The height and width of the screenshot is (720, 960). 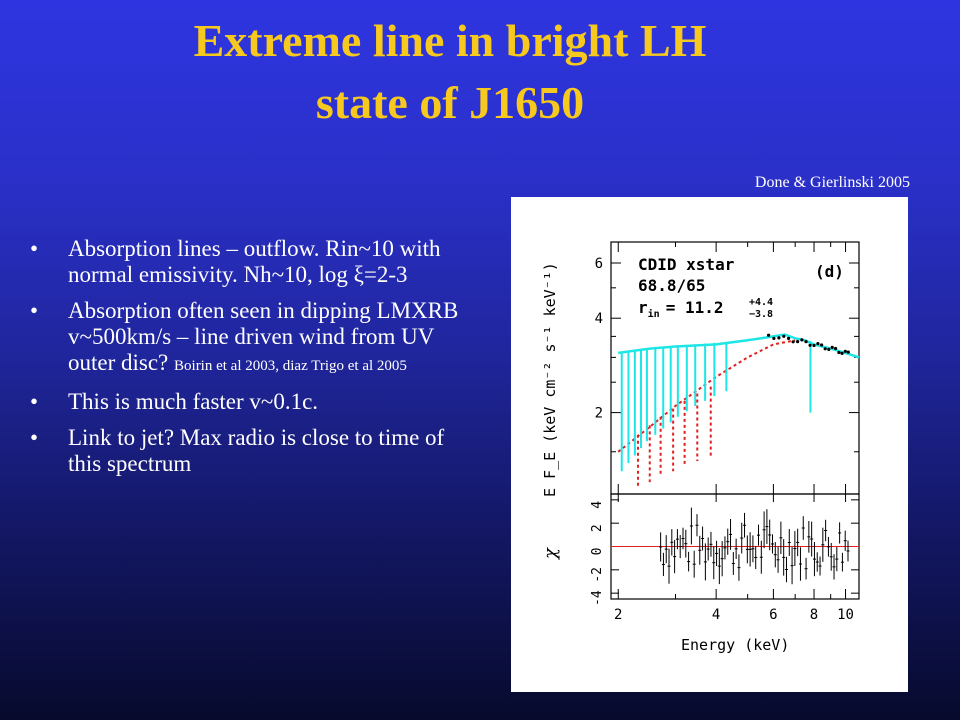 I want to click on y-tick-label-bottom: -4, so click(x=597, y=598).